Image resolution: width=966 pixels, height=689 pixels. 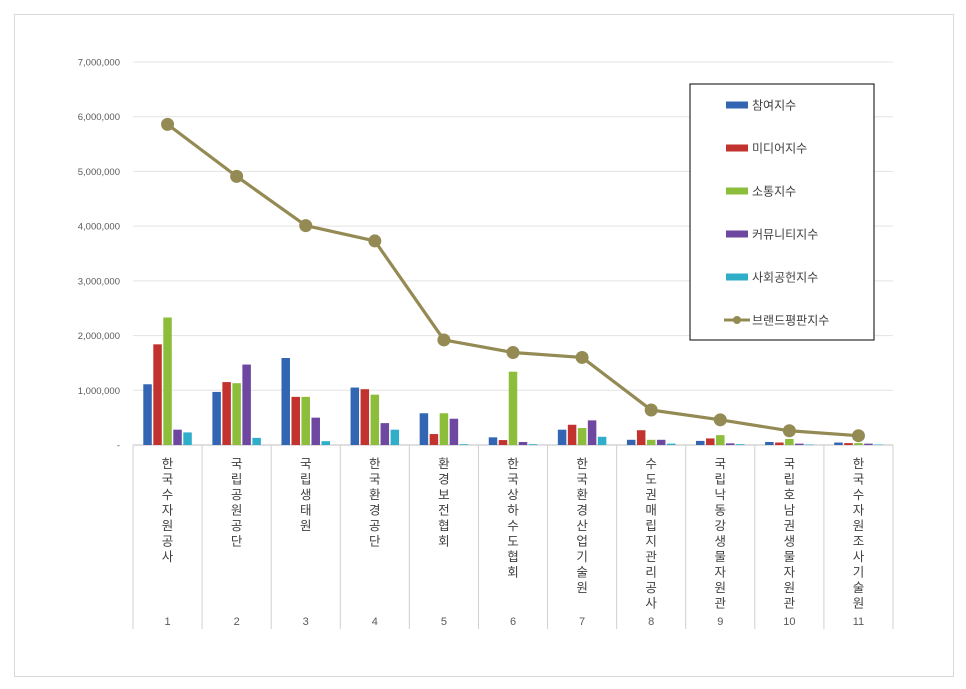 I want to click on y-tick-label: 3,000,000, so click(x=99, y=281).